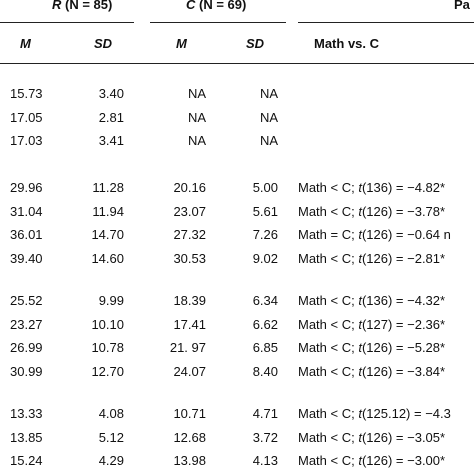 The height and width of the screenshot is (474, 474). What do you see at coordinates (108, 211) in the screenshot?
I see `r-sd-cell: 11.94` at bounding box center [108, 211].